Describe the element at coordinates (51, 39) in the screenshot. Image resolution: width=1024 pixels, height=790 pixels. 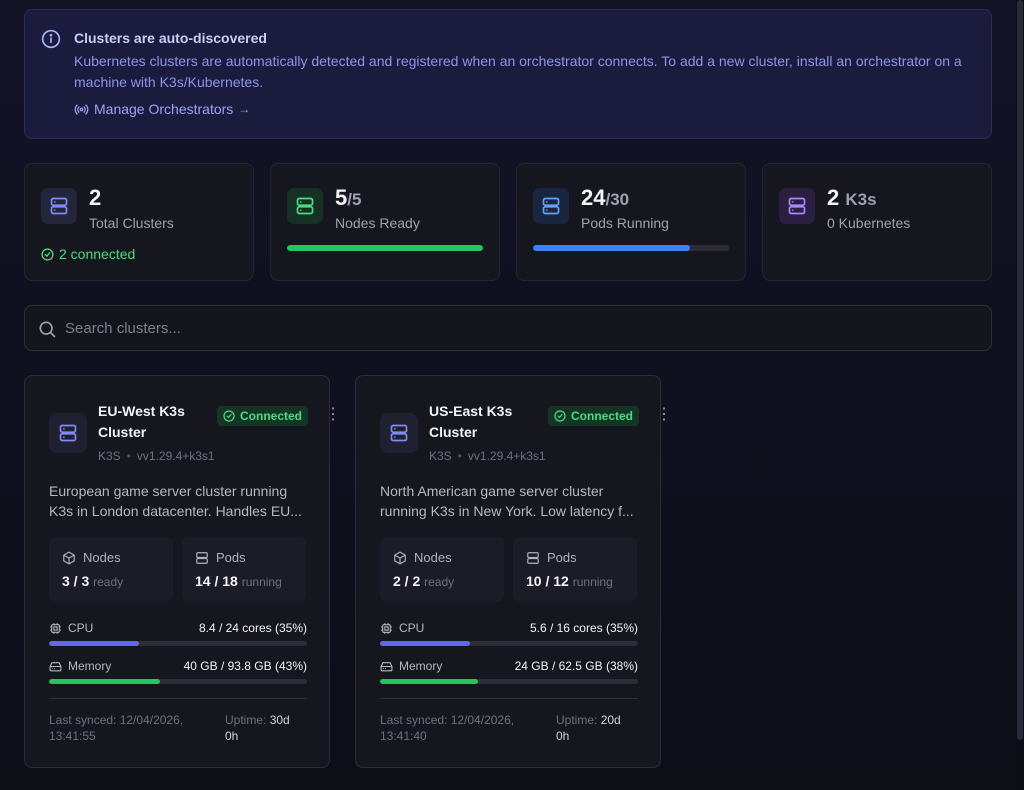
I see `info-icon` at that location.